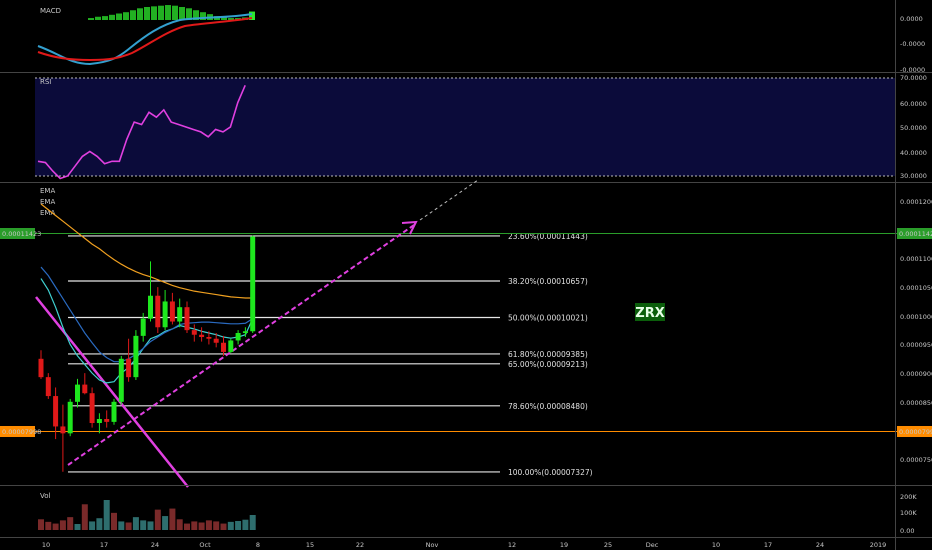 The image size is (932, 550). What do you see at coordinates (432, 545) in the screenshot?
I see `time-tick: Nov` at bounding box center [432, 545].